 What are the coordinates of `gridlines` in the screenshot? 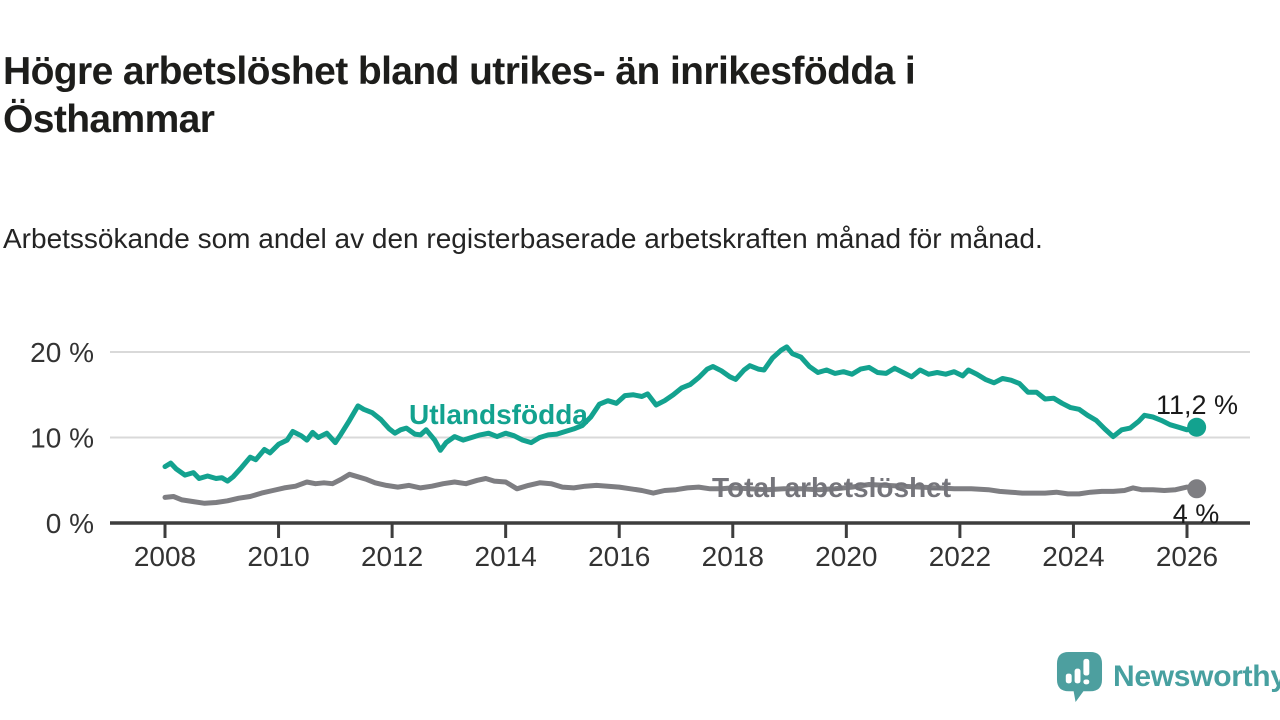 It's located at (680, 395).